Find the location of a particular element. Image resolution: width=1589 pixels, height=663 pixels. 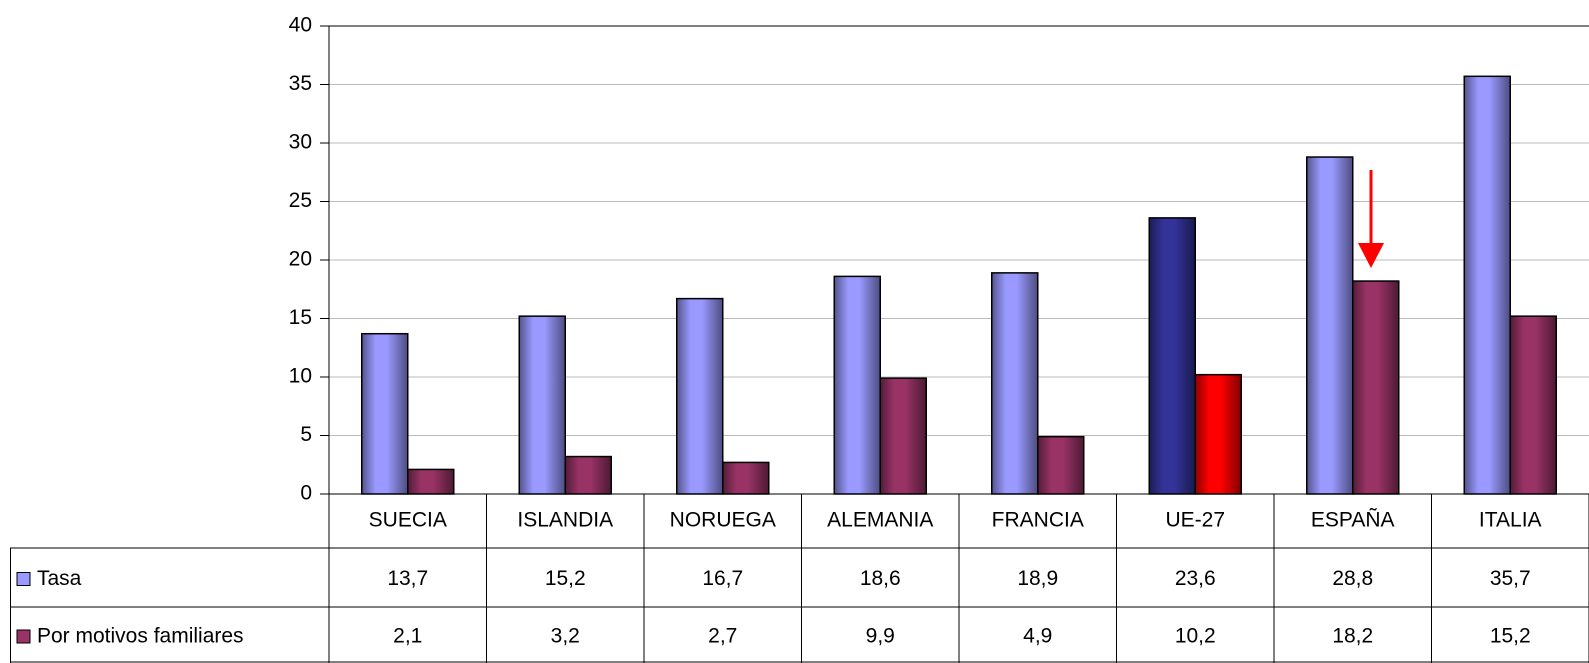

y-tick-label: 5 is located at coordinates (306, 434).